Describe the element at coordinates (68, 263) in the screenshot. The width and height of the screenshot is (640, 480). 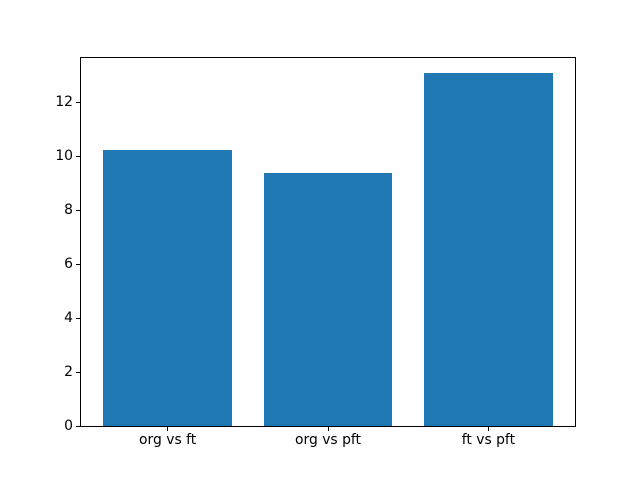
I see `y-tick-label: 6` at that location.